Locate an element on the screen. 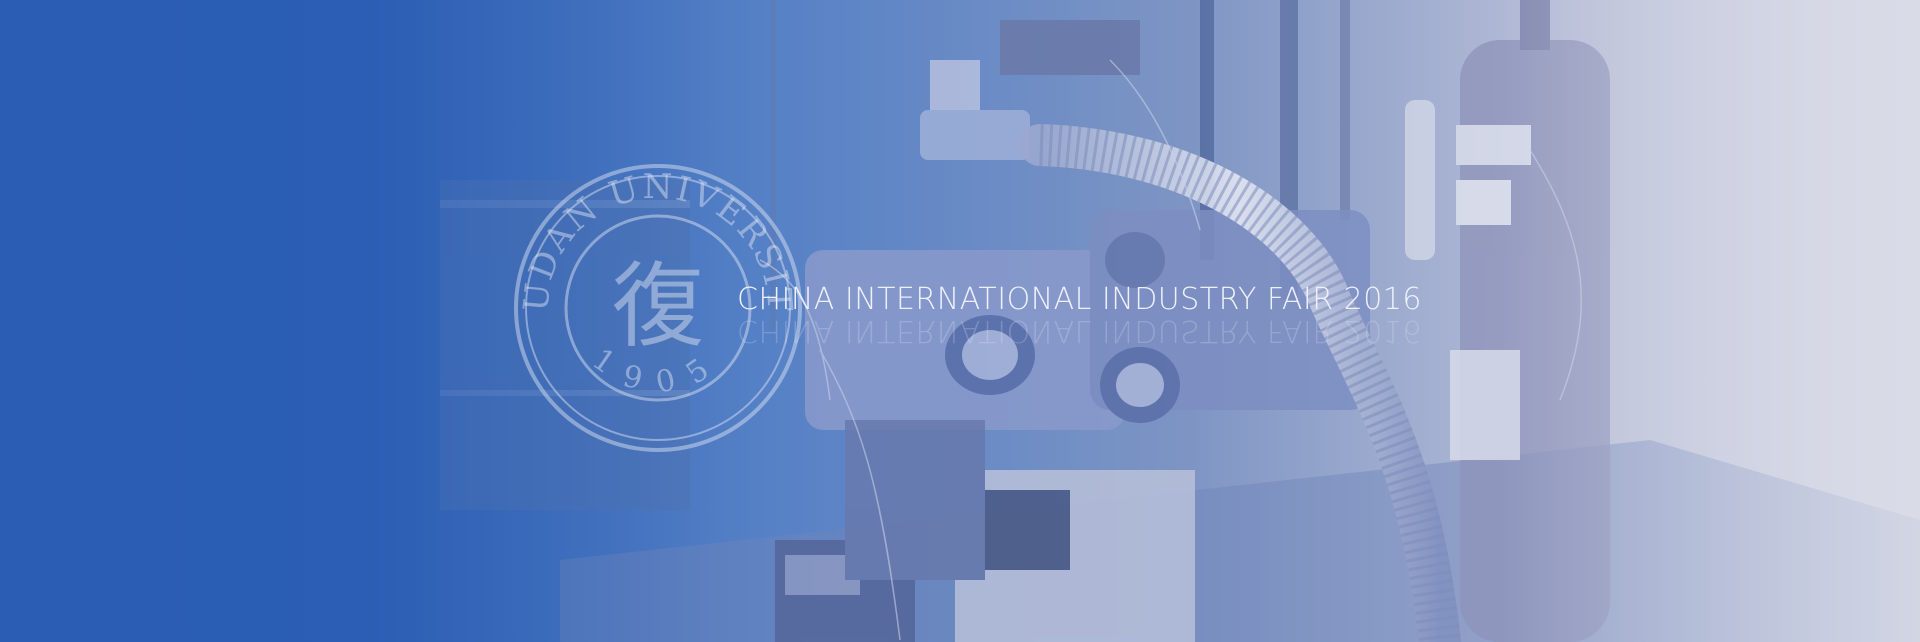 The width and height of the screenshot is (1920, 642). banner-title: CHINA INTERNATIONAL INDUSTRY FAIR 2016 is located at coordinates (1080, 299).